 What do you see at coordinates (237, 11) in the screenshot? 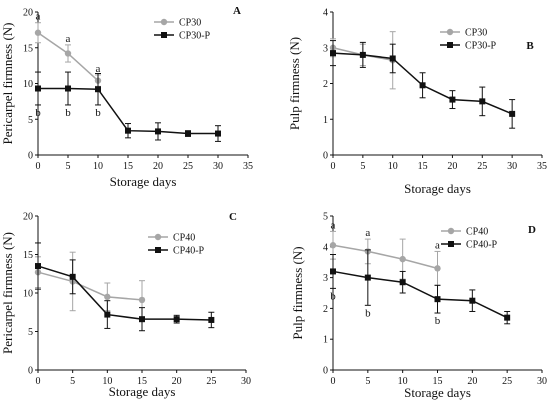
I see `panel-letter: A` at bounding box center [237, 11].